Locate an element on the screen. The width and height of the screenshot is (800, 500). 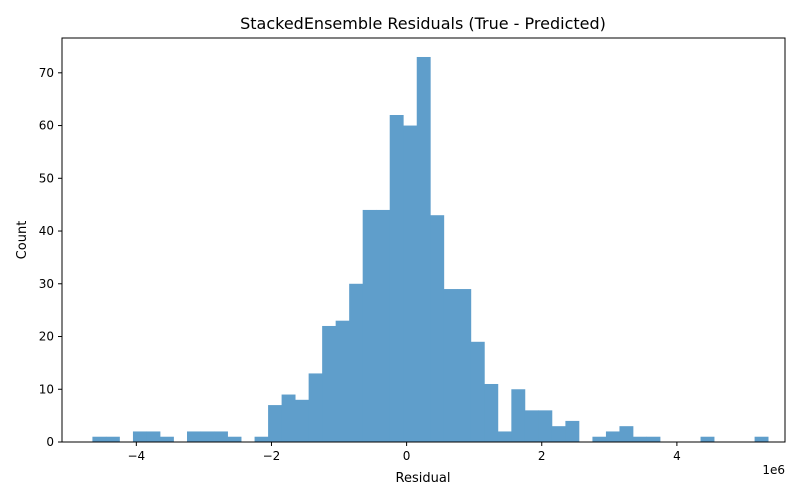
y-tick-label: 50 is located at coordinates (46, 178).